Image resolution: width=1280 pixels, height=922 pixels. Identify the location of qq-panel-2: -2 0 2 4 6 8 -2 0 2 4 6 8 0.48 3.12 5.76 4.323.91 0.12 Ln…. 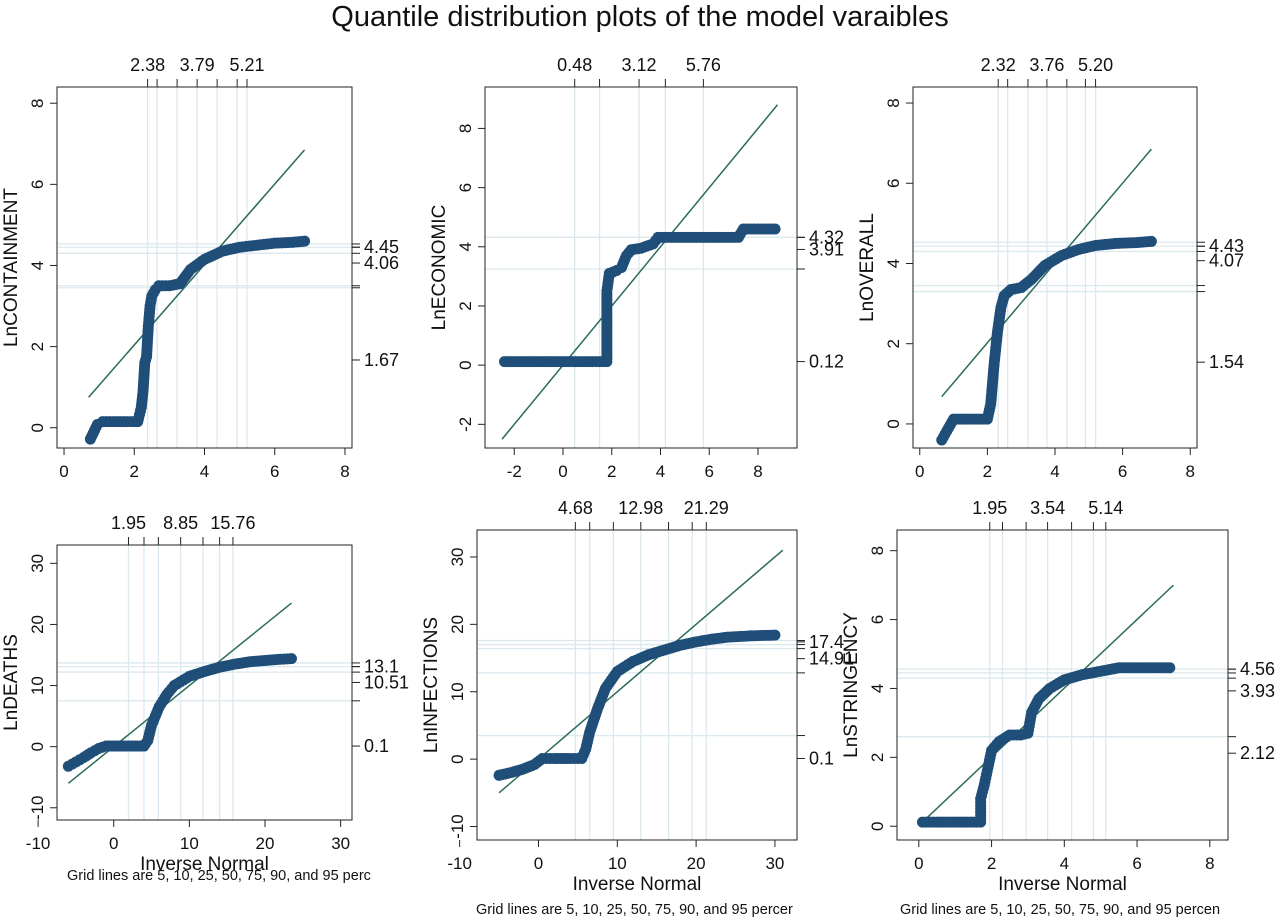
(636, 268).